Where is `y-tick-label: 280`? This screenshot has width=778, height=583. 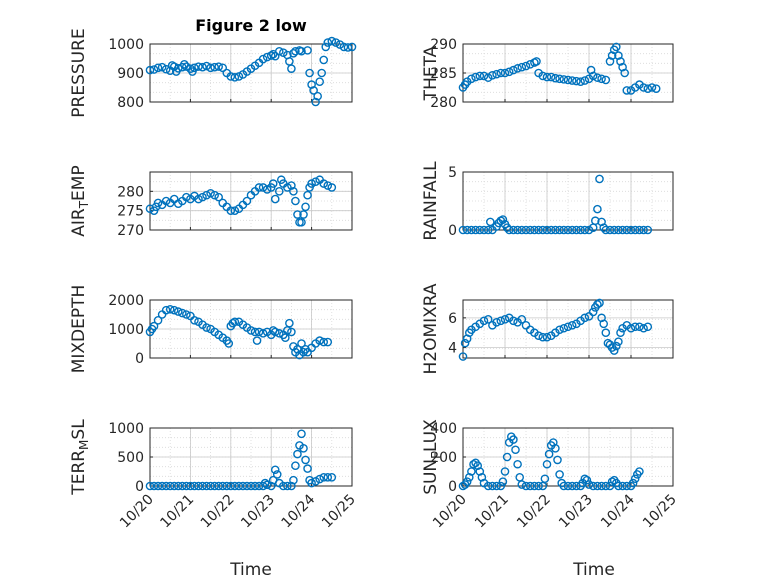
y-tick-label: 280 is located at coordinates (443, 103).